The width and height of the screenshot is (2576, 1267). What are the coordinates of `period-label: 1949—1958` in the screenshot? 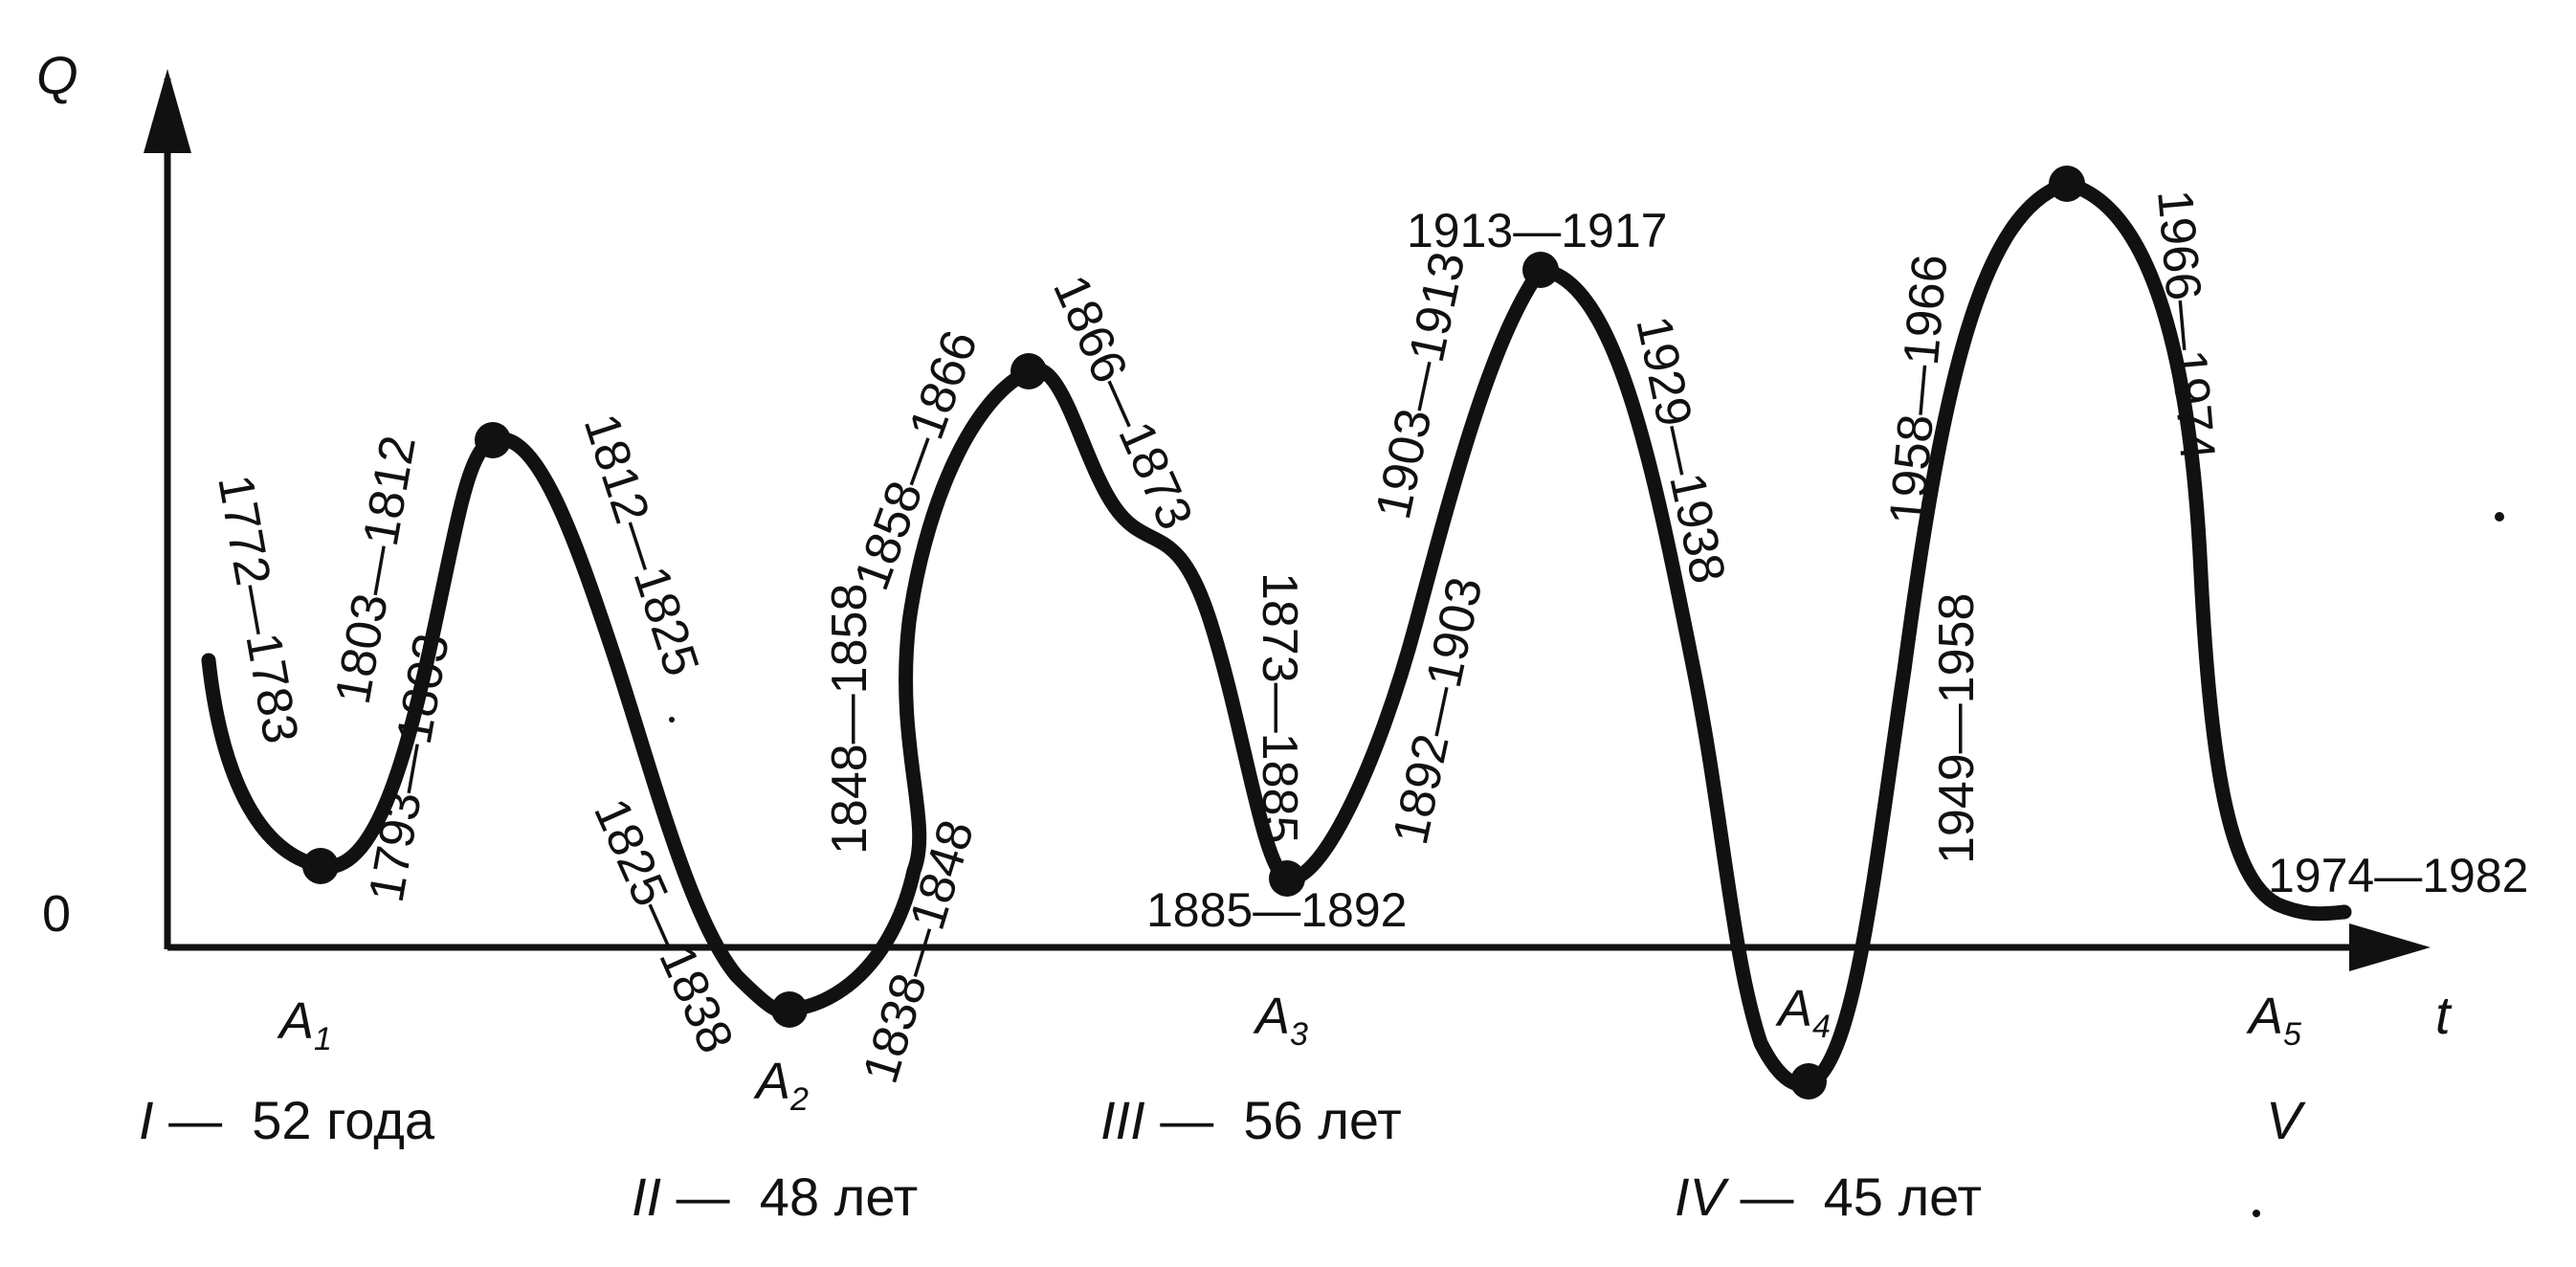 It's located at (1957, 728).